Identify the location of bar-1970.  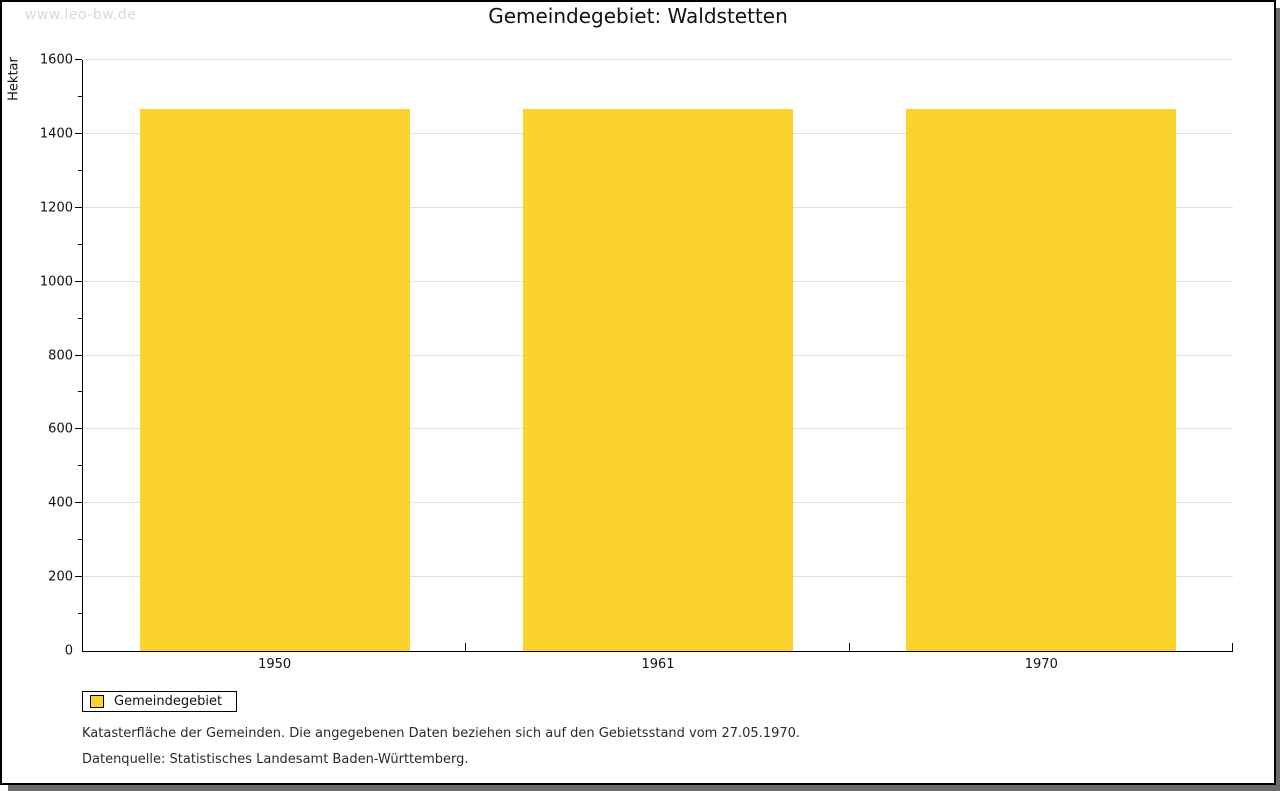
(1041, 379).